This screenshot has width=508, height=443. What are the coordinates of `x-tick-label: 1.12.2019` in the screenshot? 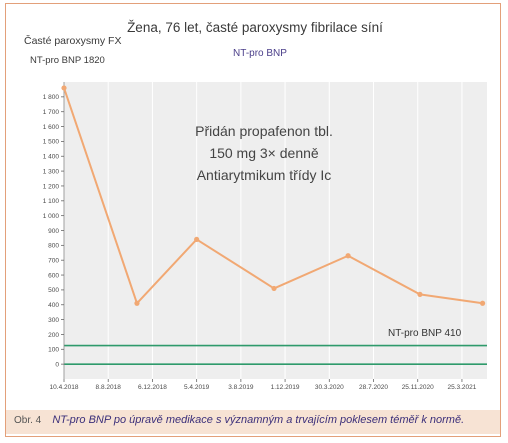 It's located at (285, 387).